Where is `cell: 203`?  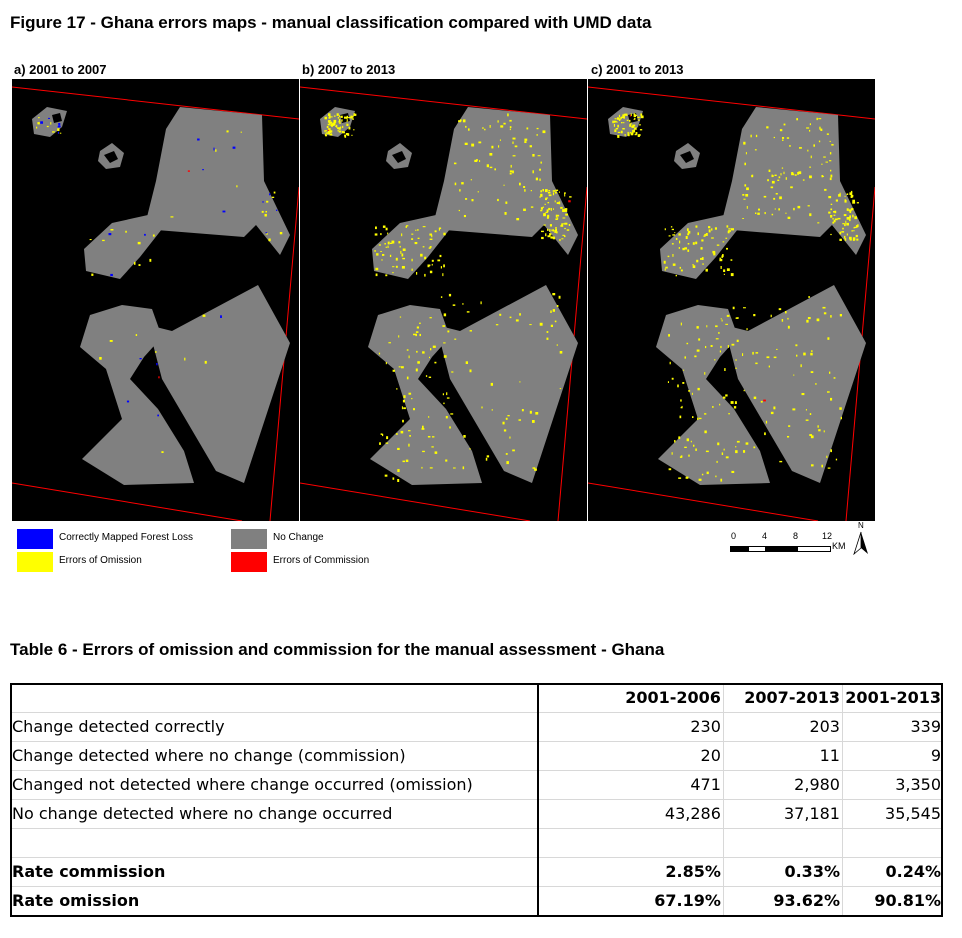 cell: 203 is located at coordinates (782, 727).